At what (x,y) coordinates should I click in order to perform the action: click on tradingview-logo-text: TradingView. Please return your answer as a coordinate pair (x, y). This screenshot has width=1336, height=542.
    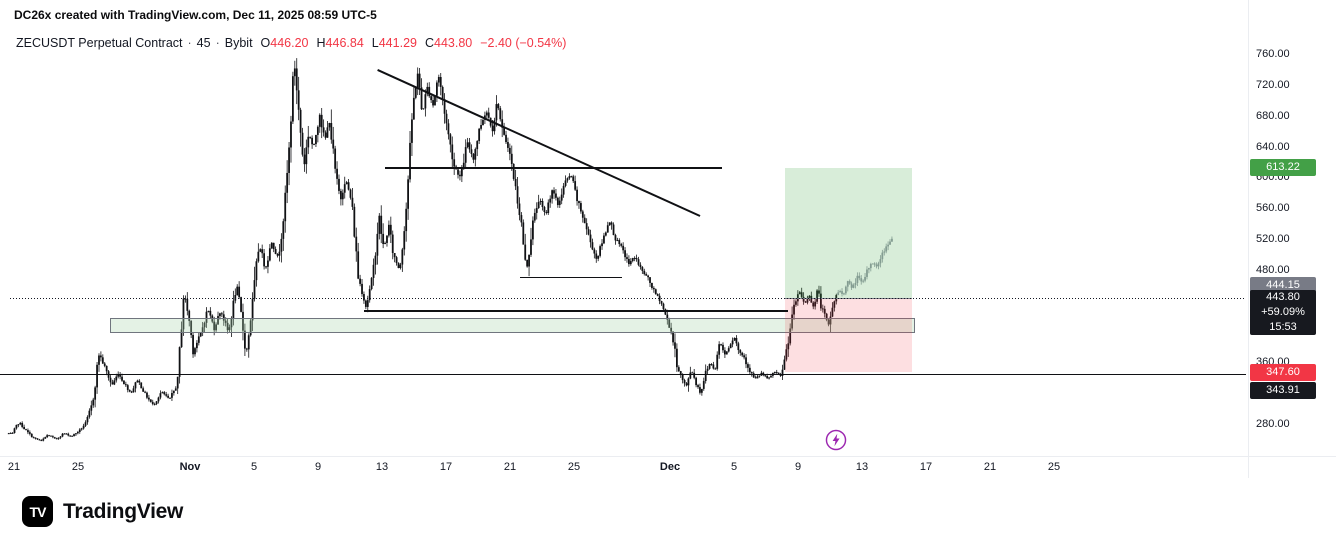
    Looking at the image, I should click on (123, 511).